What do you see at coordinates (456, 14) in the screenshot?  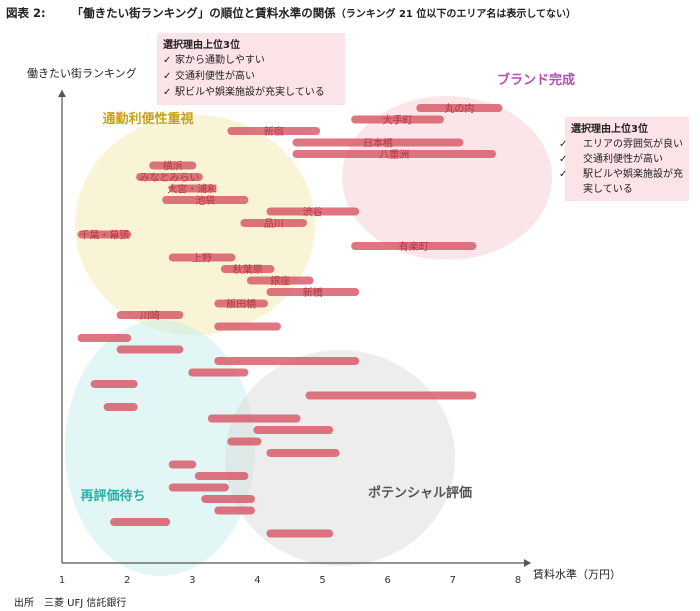 I see `title-note: （ランキング 21 位以下のエリア名は表示してない）` at bounding box center [456, 14].